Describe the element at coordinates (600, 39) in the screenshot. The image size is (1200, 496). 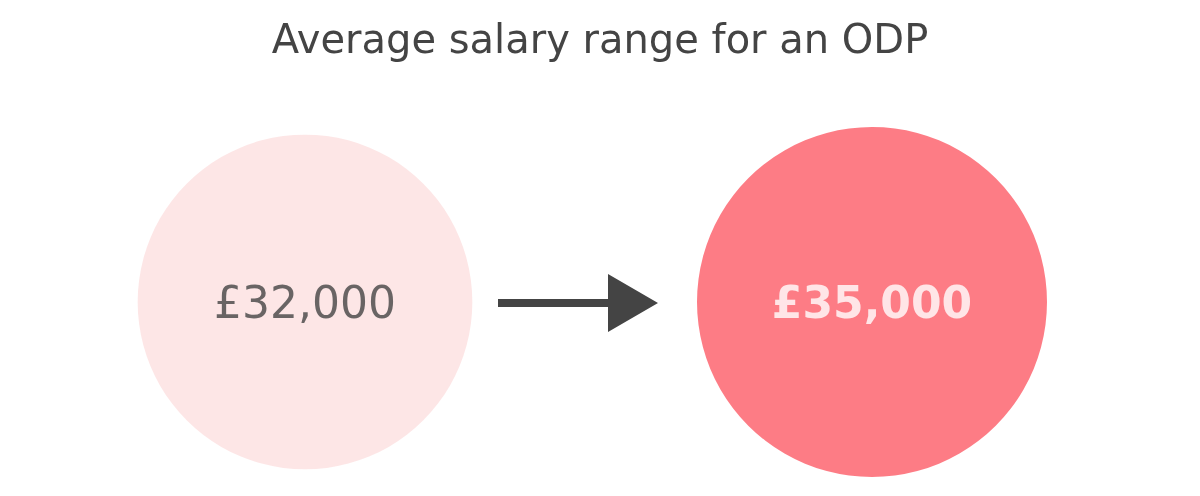
I see `text: Average salary range for an ODP` at that location.